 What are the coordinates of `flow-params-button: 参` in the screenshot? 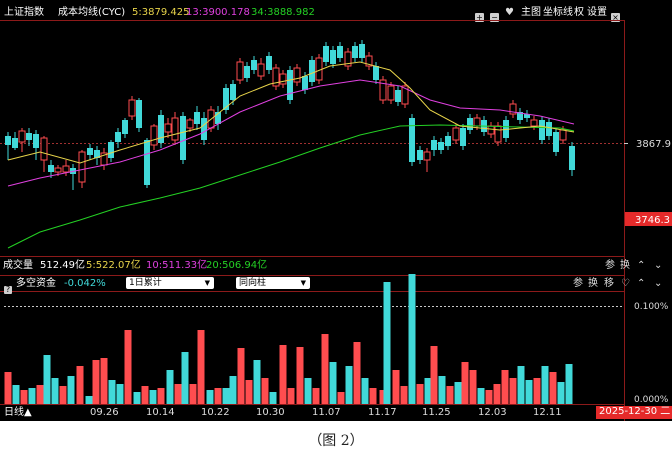 It's located at (578, 283).